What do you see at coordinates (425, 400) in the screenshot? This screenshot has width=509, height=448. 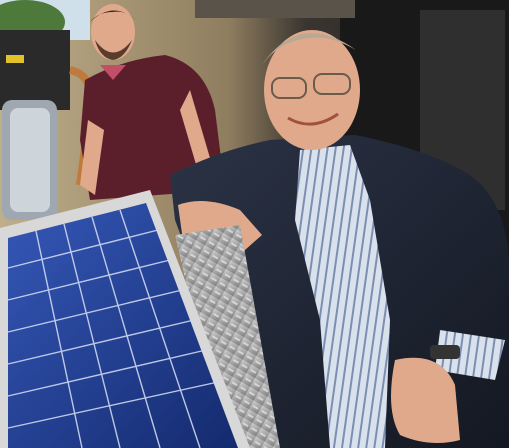 I see `seated-man-hand-right` at bounding box center [425, 400].